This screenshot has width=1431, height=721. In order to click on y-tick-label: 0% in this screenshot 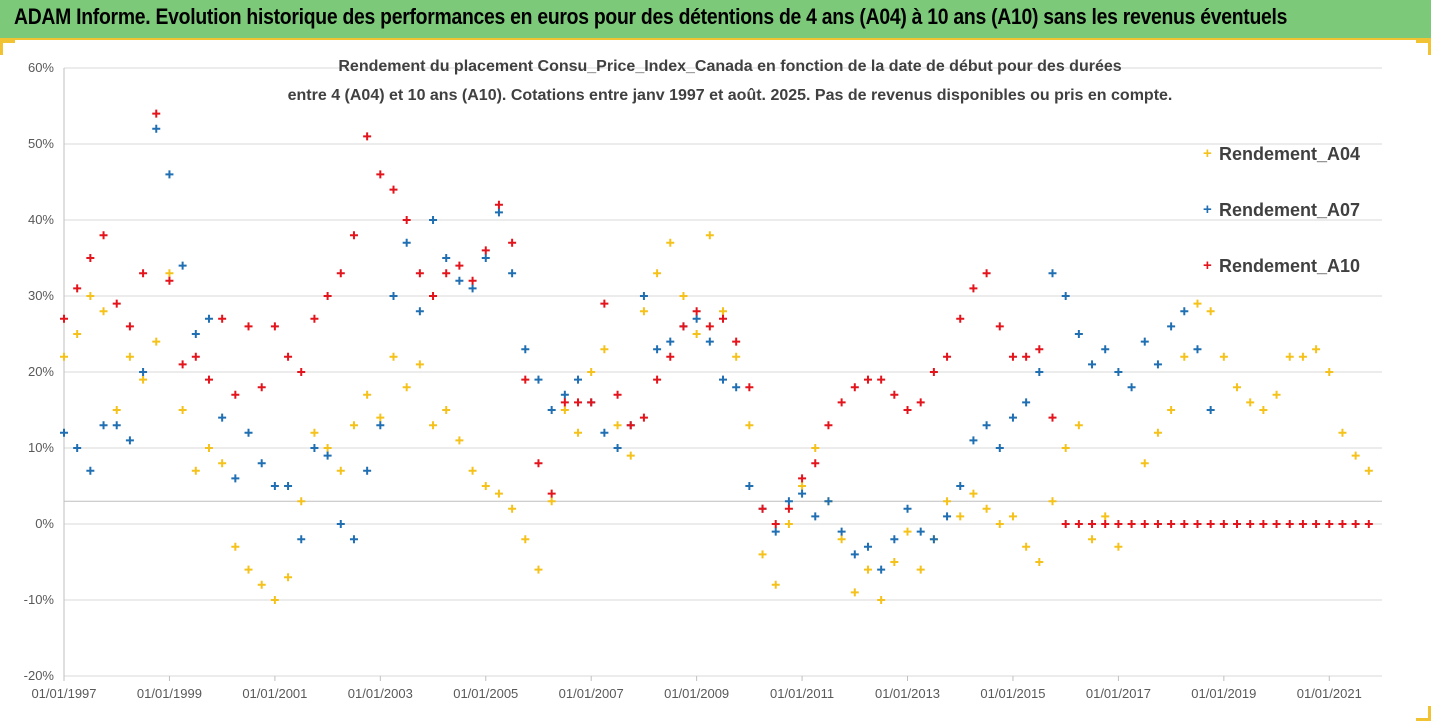, I will do `click(44, 523)`.